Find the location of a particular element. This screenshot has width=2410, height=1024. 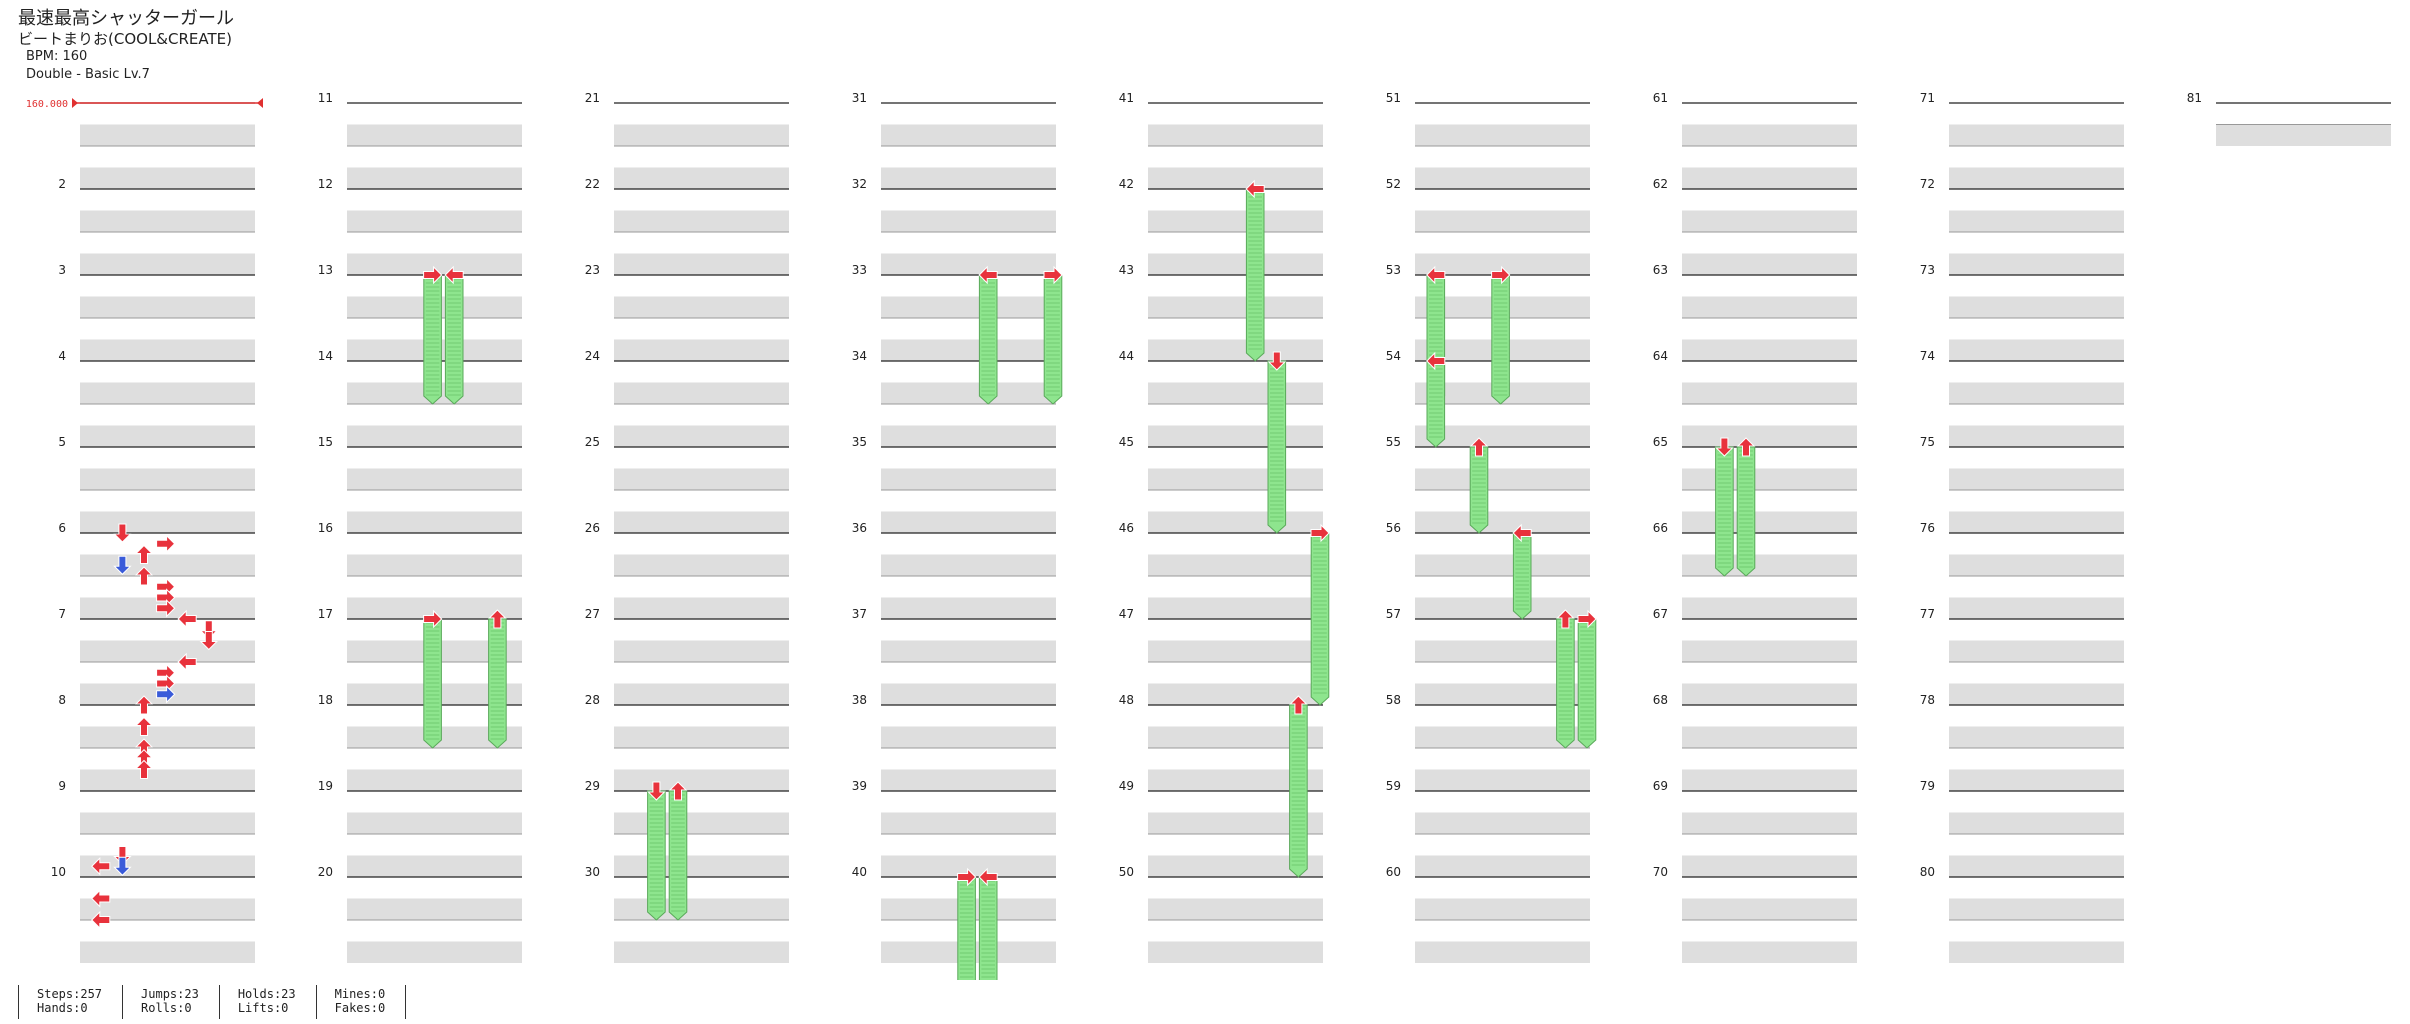

measure-number: 17 is located at coordinates (325, 614).